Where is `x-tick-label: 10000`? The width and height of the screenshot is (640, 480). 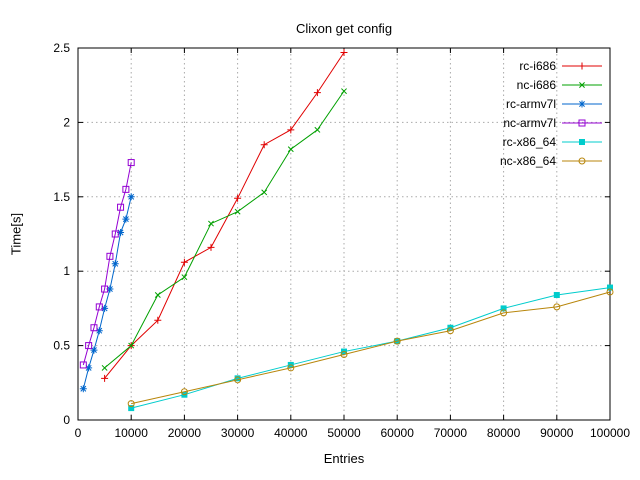 x-tick-label: 10000 is located at coordinates (132, 433).